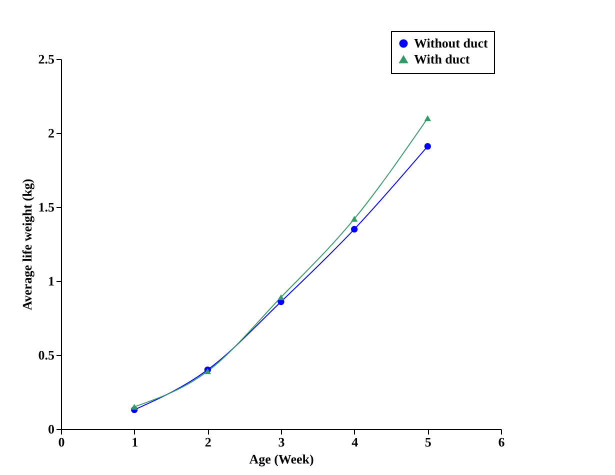 Image resolution: width=615 pixels, height=475 pixels. I want to click on x-tick-label: 3, so click(282, 442).